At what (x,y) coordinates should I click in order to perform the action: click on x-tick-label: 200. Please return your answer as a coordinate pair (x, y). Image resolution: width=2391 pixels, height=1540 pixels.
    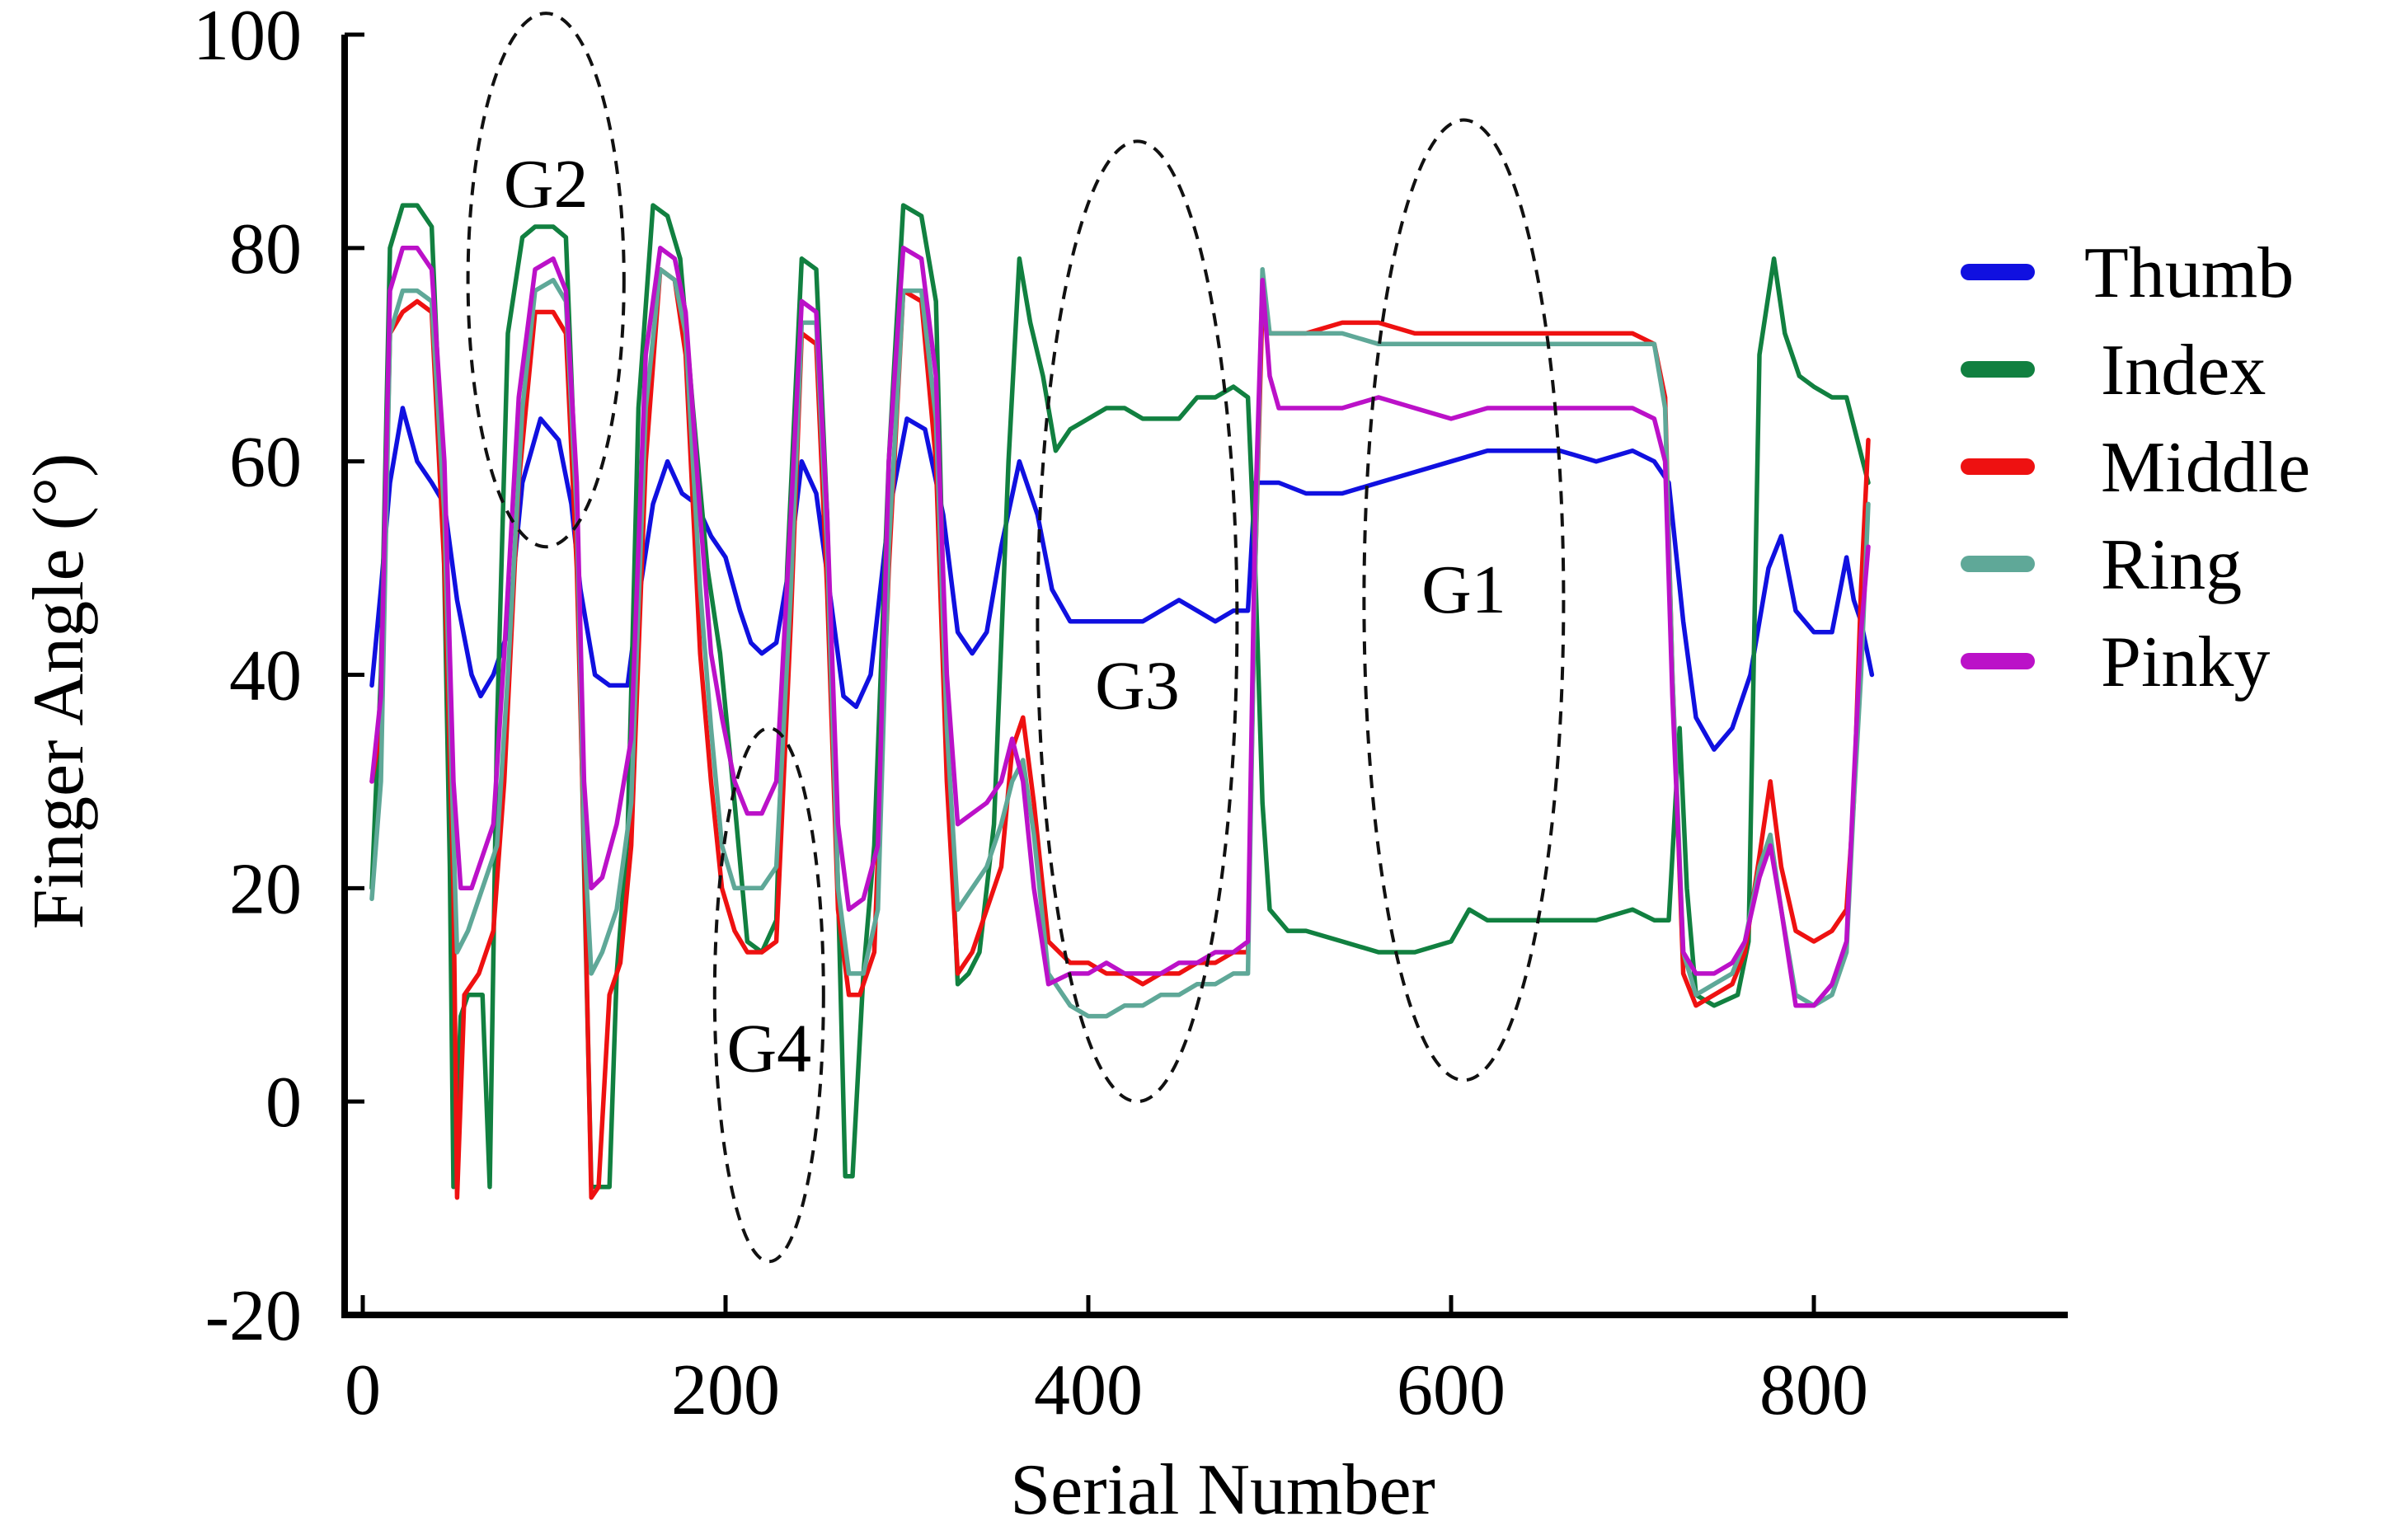
    Looking at the image, I should click on (725, 1390).